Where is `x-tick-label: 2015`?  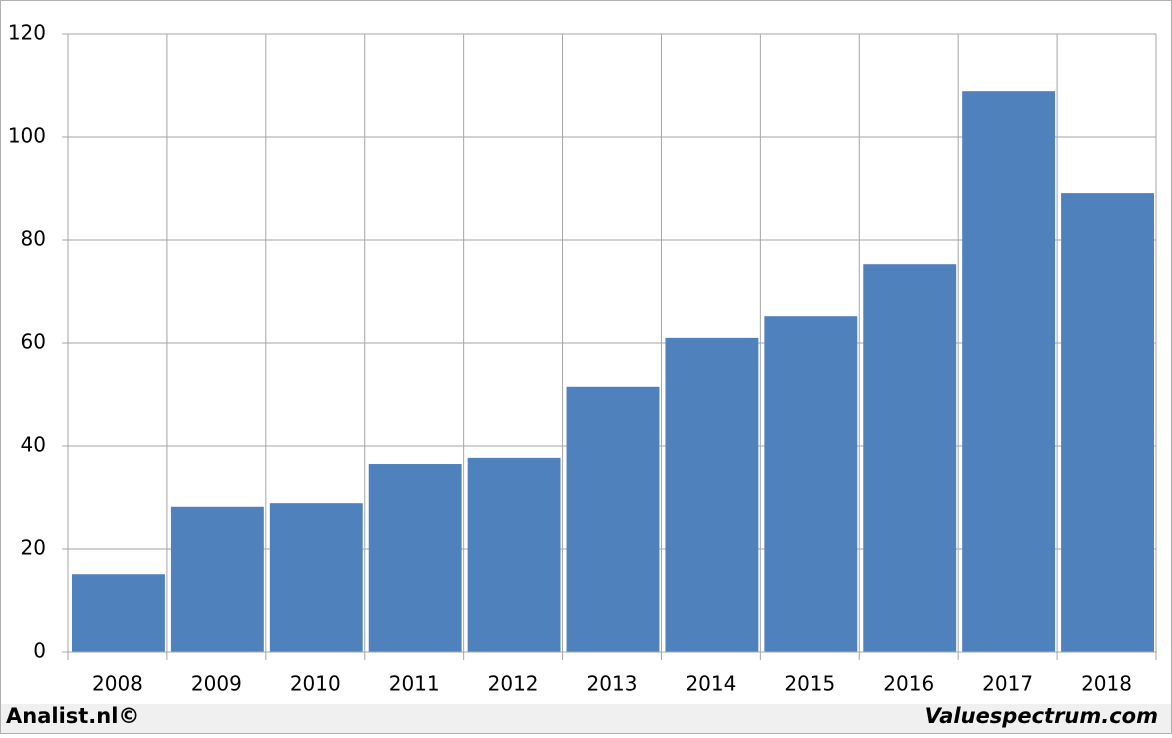
x-tick-label: 2015 is located at coordinates (809, 684).